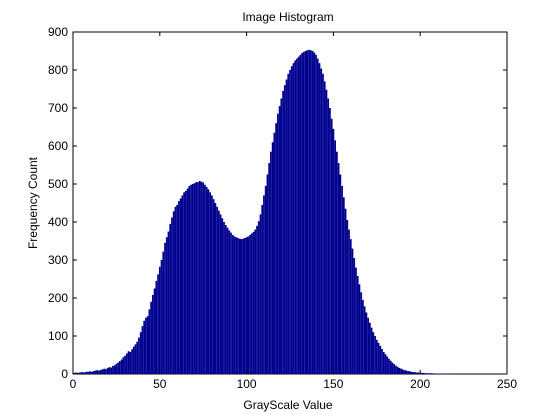  Describe the element at coordinates (287, 405) in the screenshot. I see `x-axis-label: GrayScale Value` at that location.